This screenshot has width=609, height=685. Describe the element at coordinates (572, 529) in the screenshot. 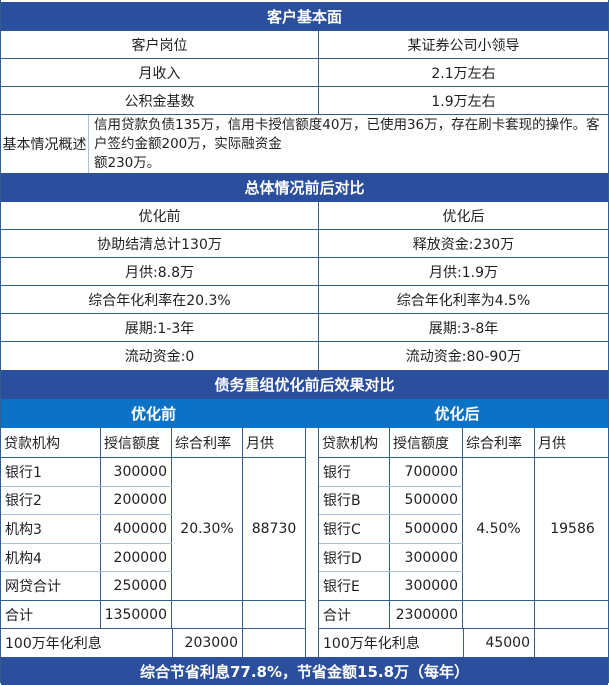

I see `merged-payment-cell: 19586` at that location.